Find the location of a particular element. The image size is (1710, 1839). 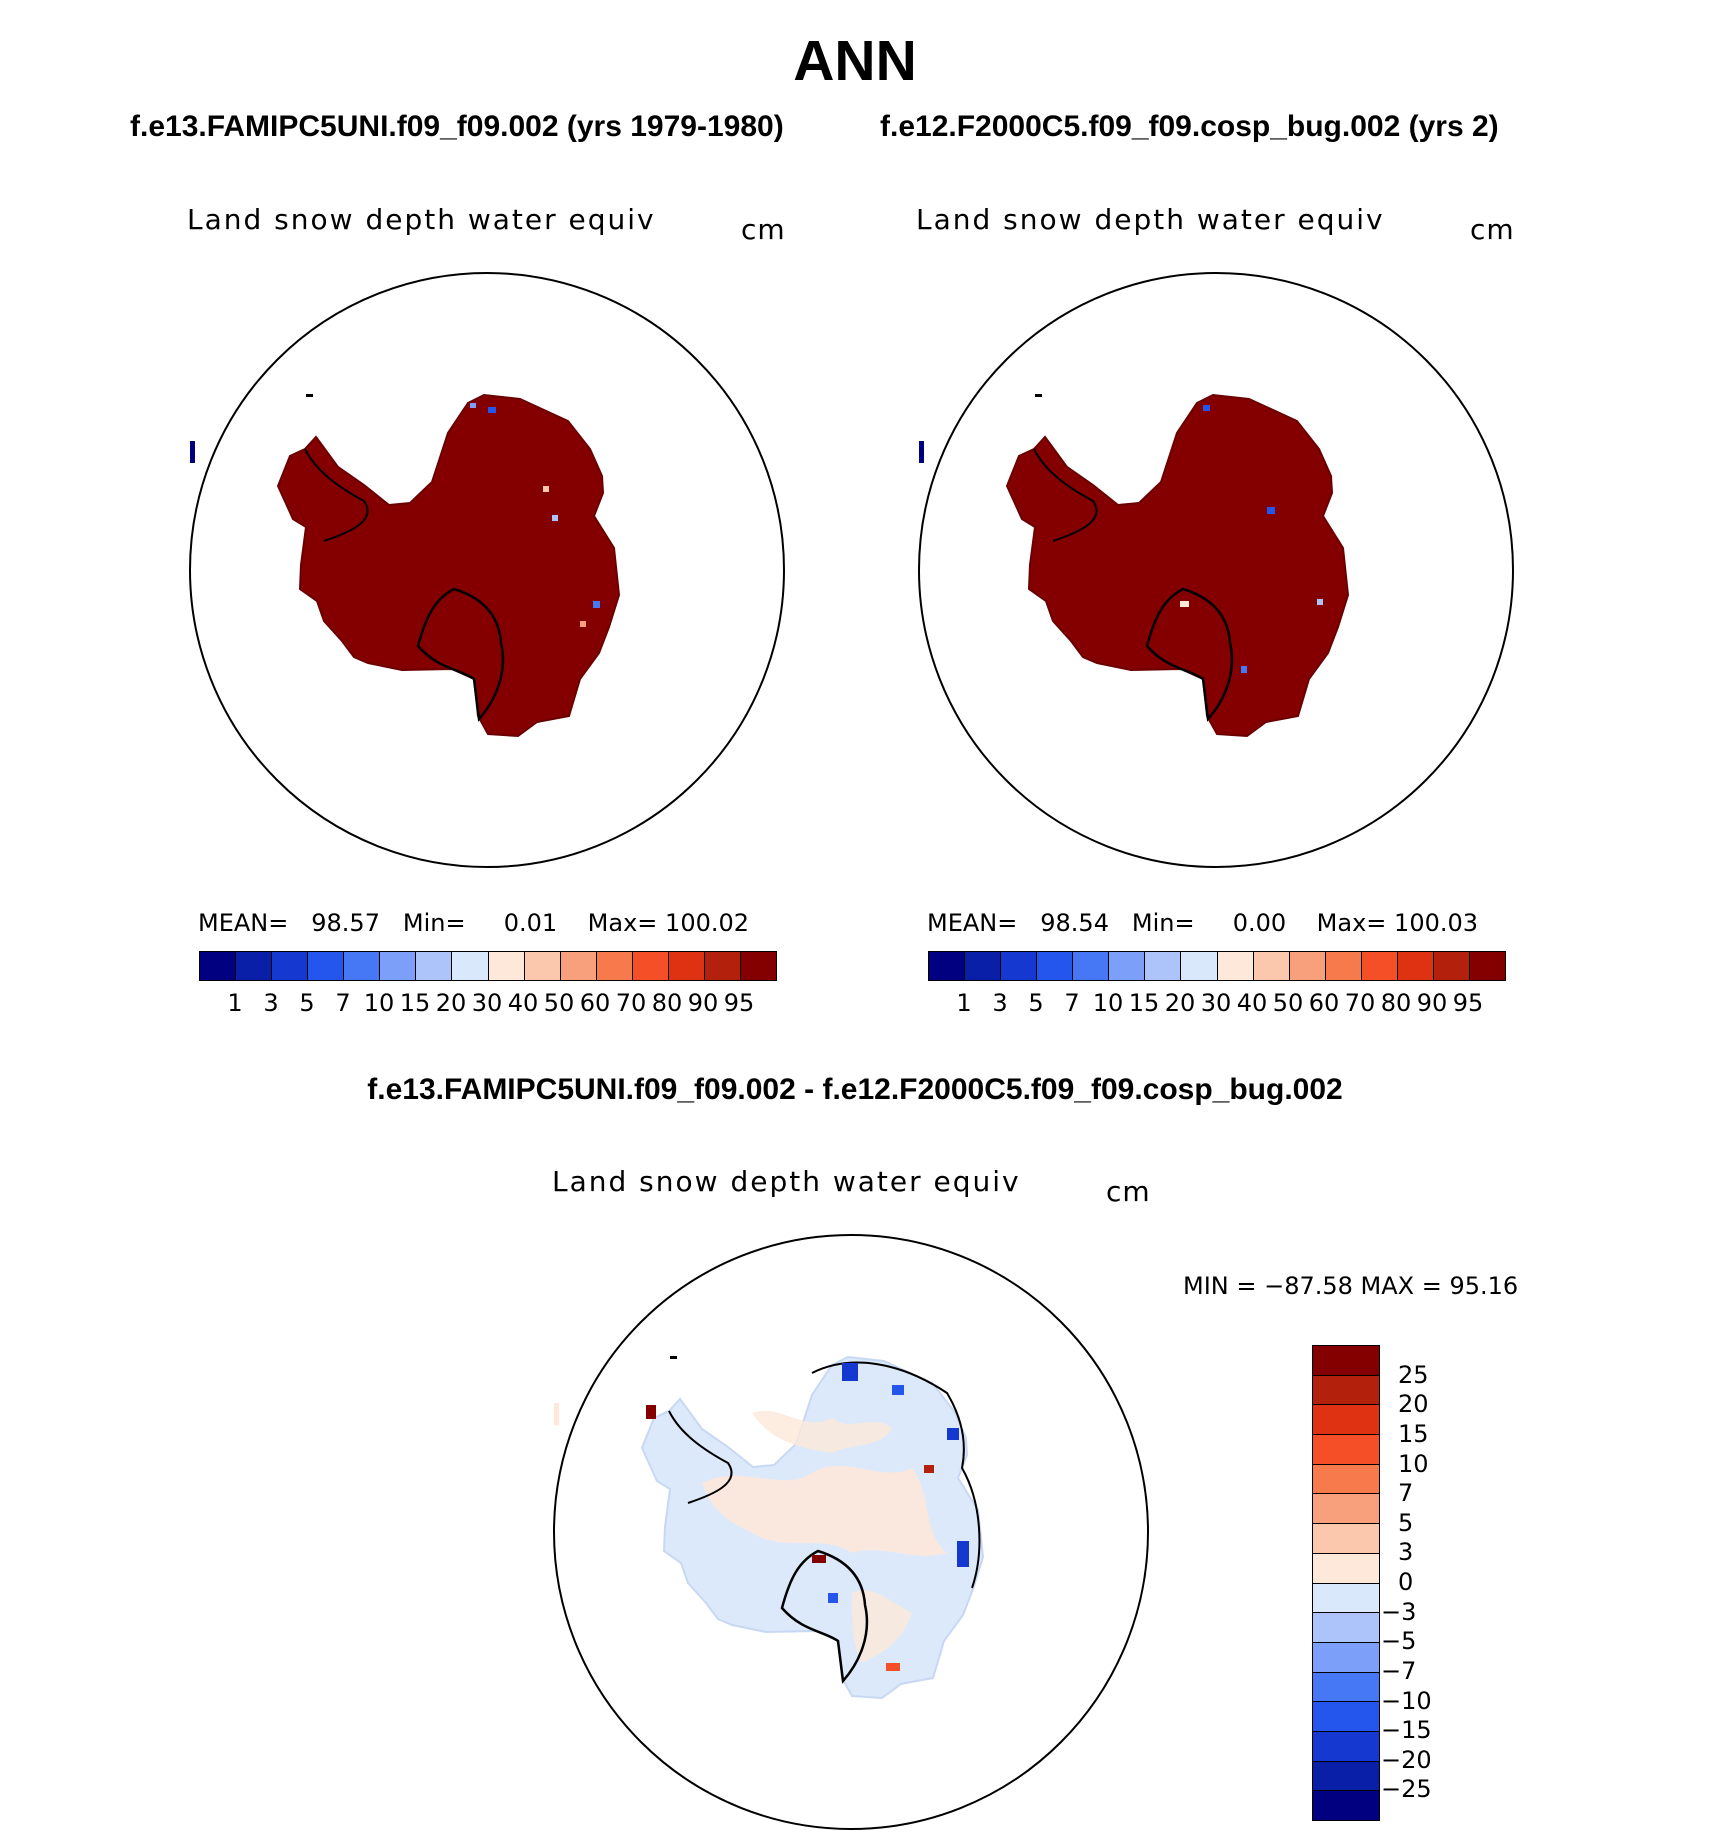

figure-title: ANN is located at coordinates (855, 61).